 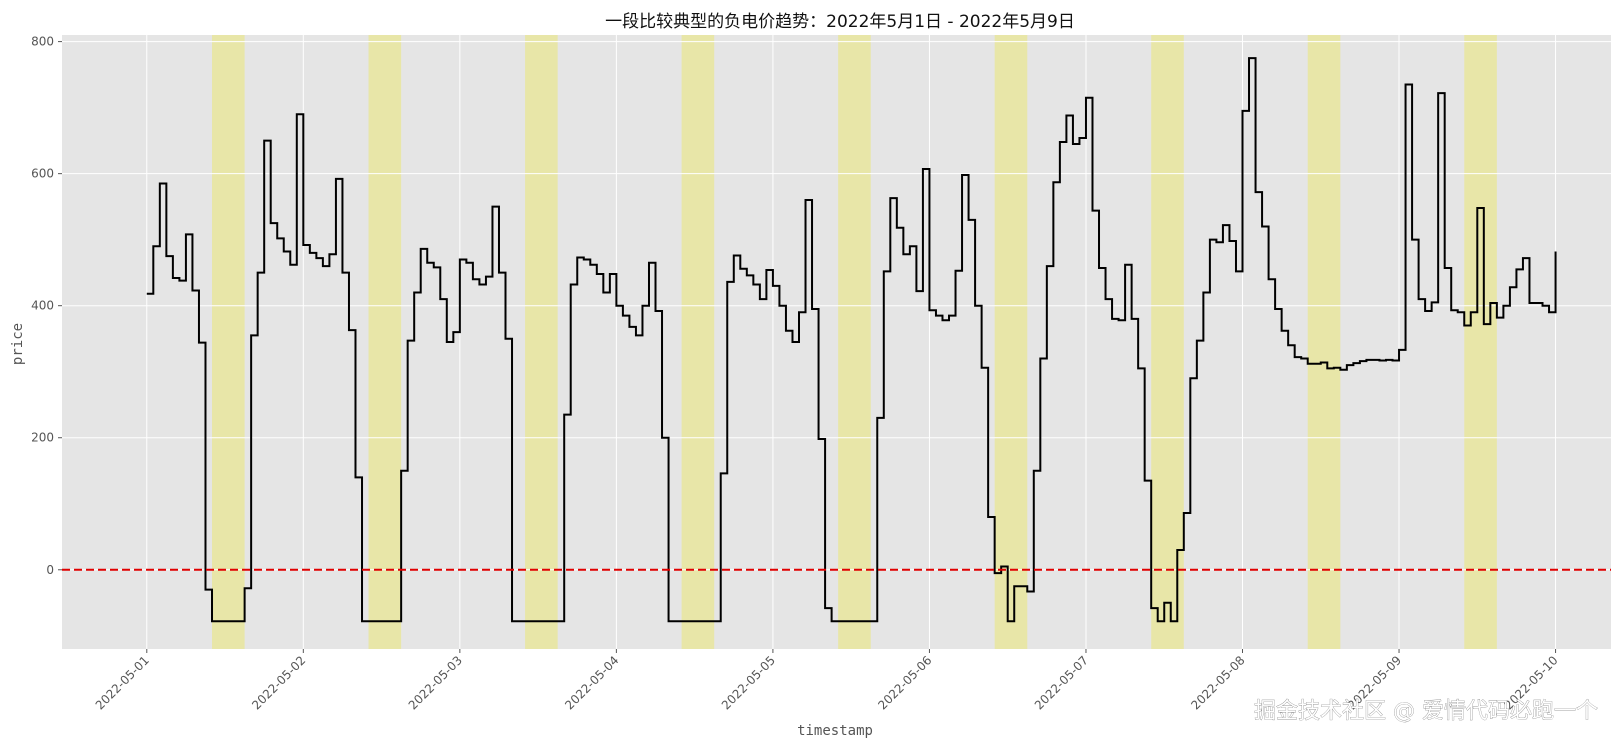 I want to click on y-tick-labels: 0 200 400 600 800, so click(x=46, y=306).